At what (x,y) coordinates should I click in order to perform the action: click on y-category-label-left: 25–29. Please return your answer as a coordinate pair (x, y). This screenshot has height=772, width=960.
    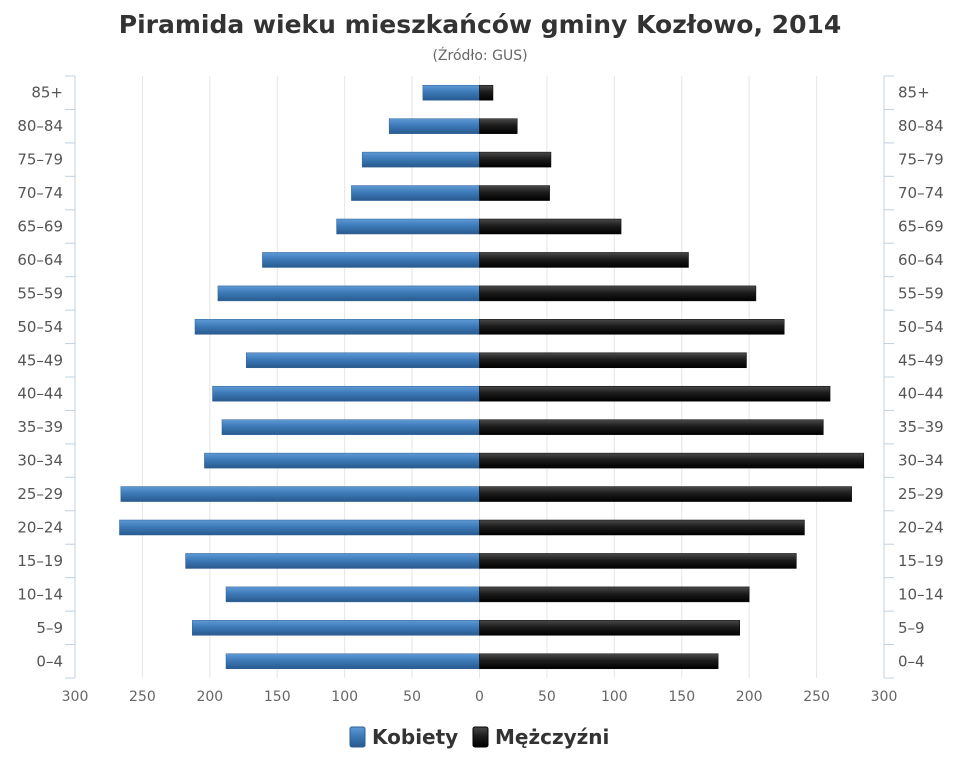
    Looking at the image, I should click on (40, 494).